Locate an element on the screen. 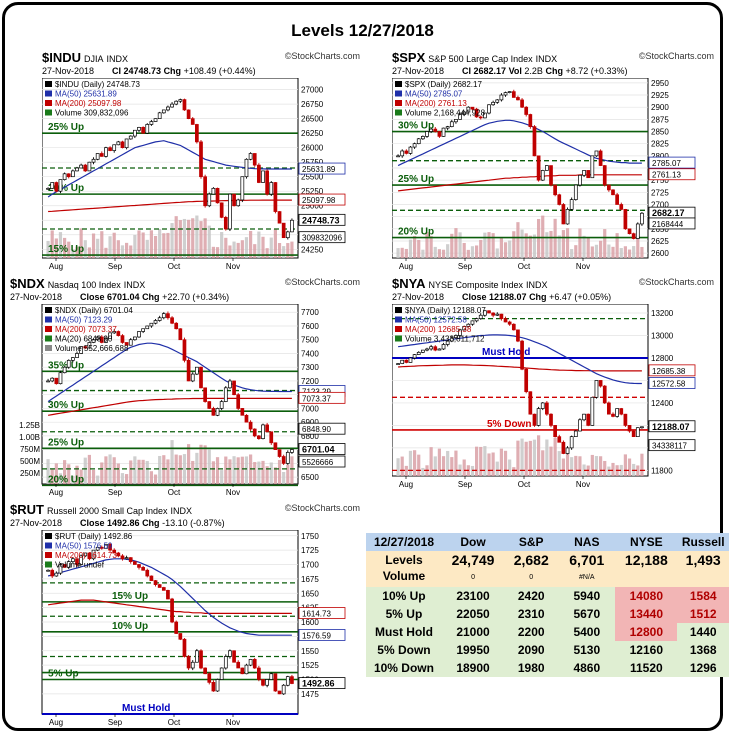  quote-date: 27-Nov-2018 is located at coordinates (36, 523).